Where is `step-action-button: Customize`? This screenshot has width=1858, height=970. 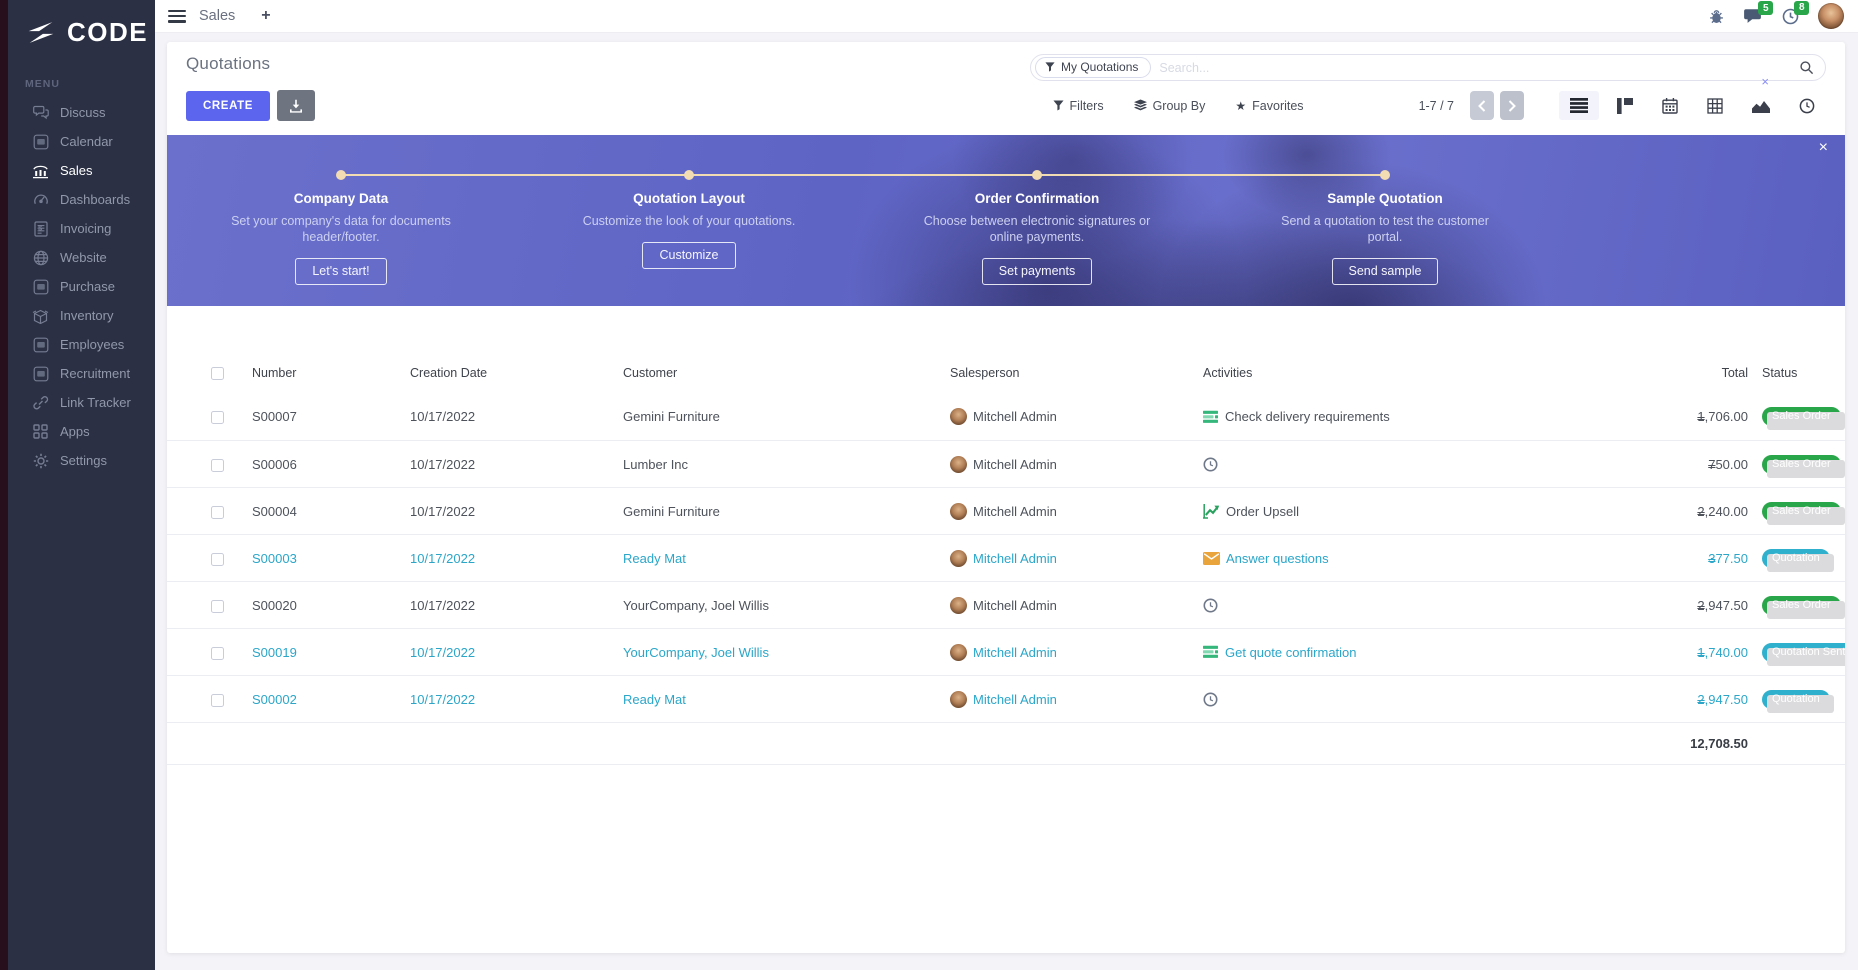
step-action-button: Customize is located at coordinates (689, 255).